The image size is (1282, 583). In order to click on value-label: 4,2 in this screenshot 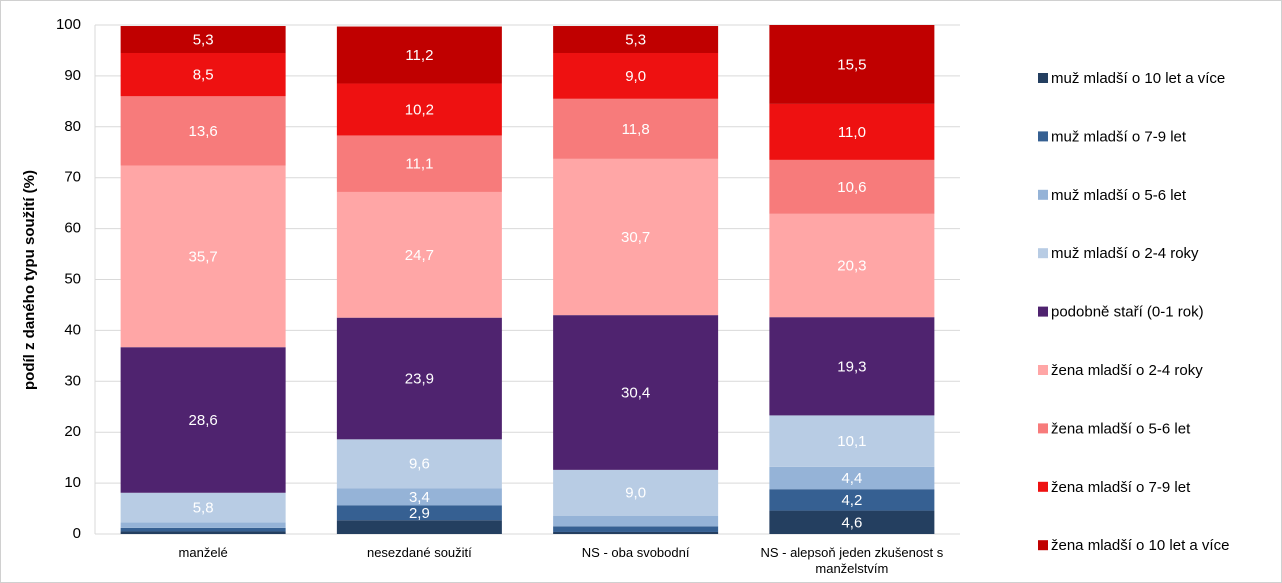, I will do `click(851, 500)`.